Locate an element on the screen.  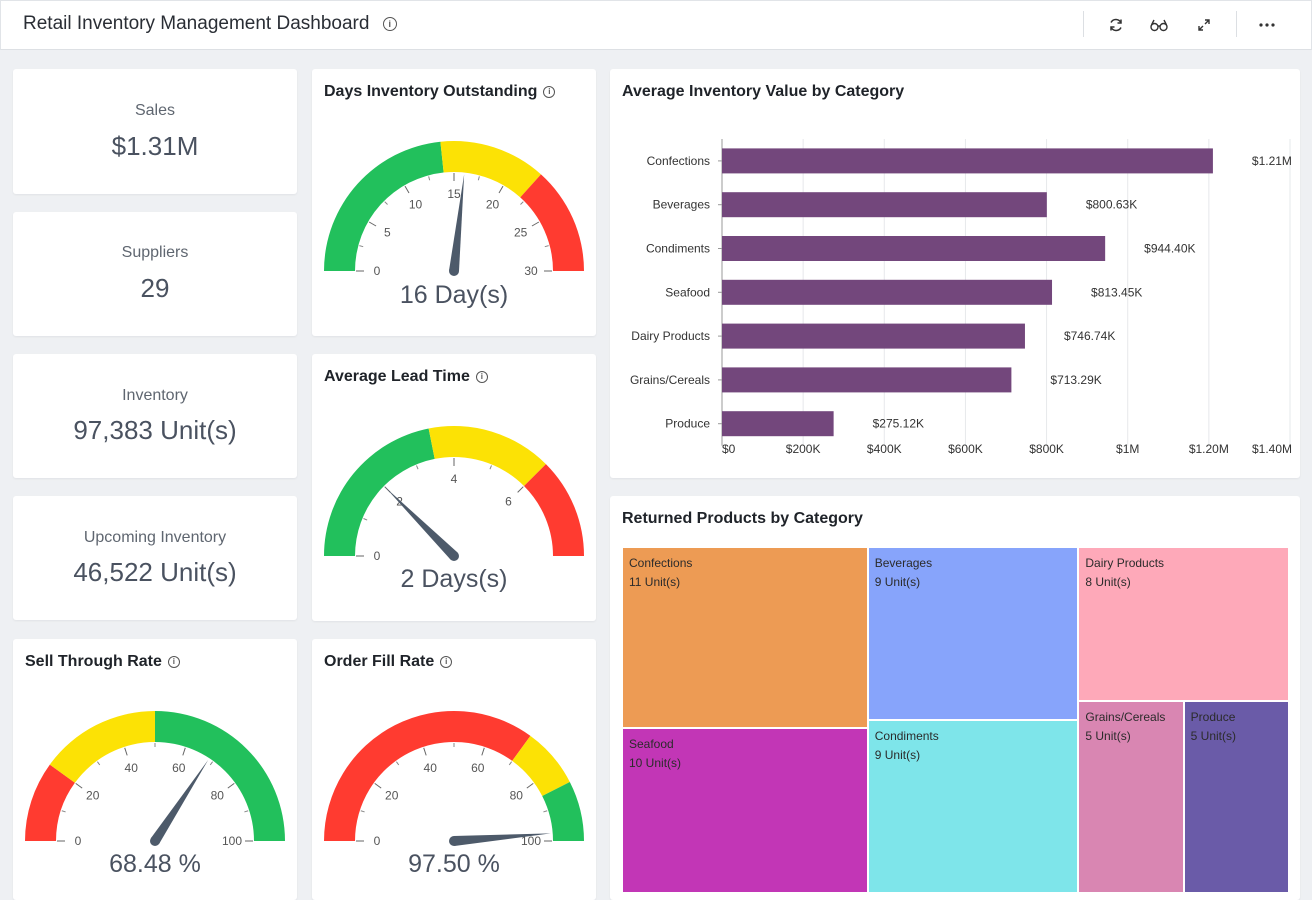
kpi-card-suppliers: Suppliers 29 is located at coordinates (155, 274).